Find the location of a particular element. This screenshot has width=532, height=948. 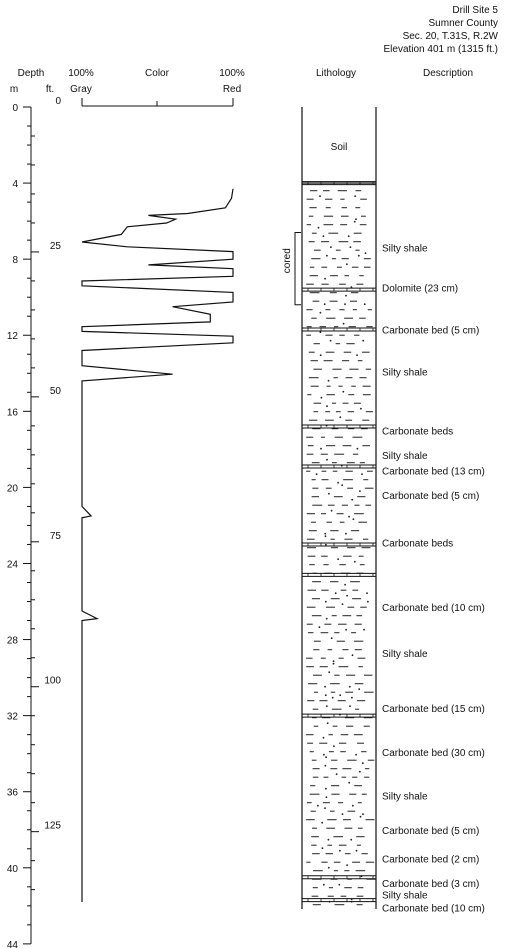

depth-ft-label: 50 is located at coordinates (56, 391).